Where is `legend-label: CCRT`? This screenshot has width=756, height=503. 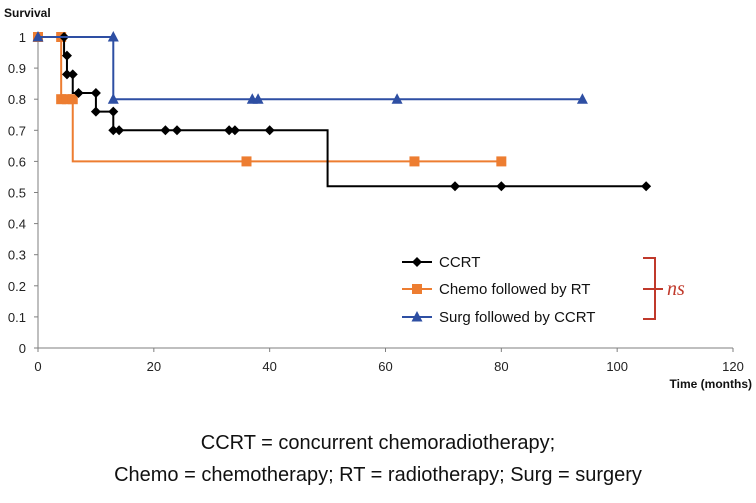
legend-label: CCRT is located at coordinates (459, 262).